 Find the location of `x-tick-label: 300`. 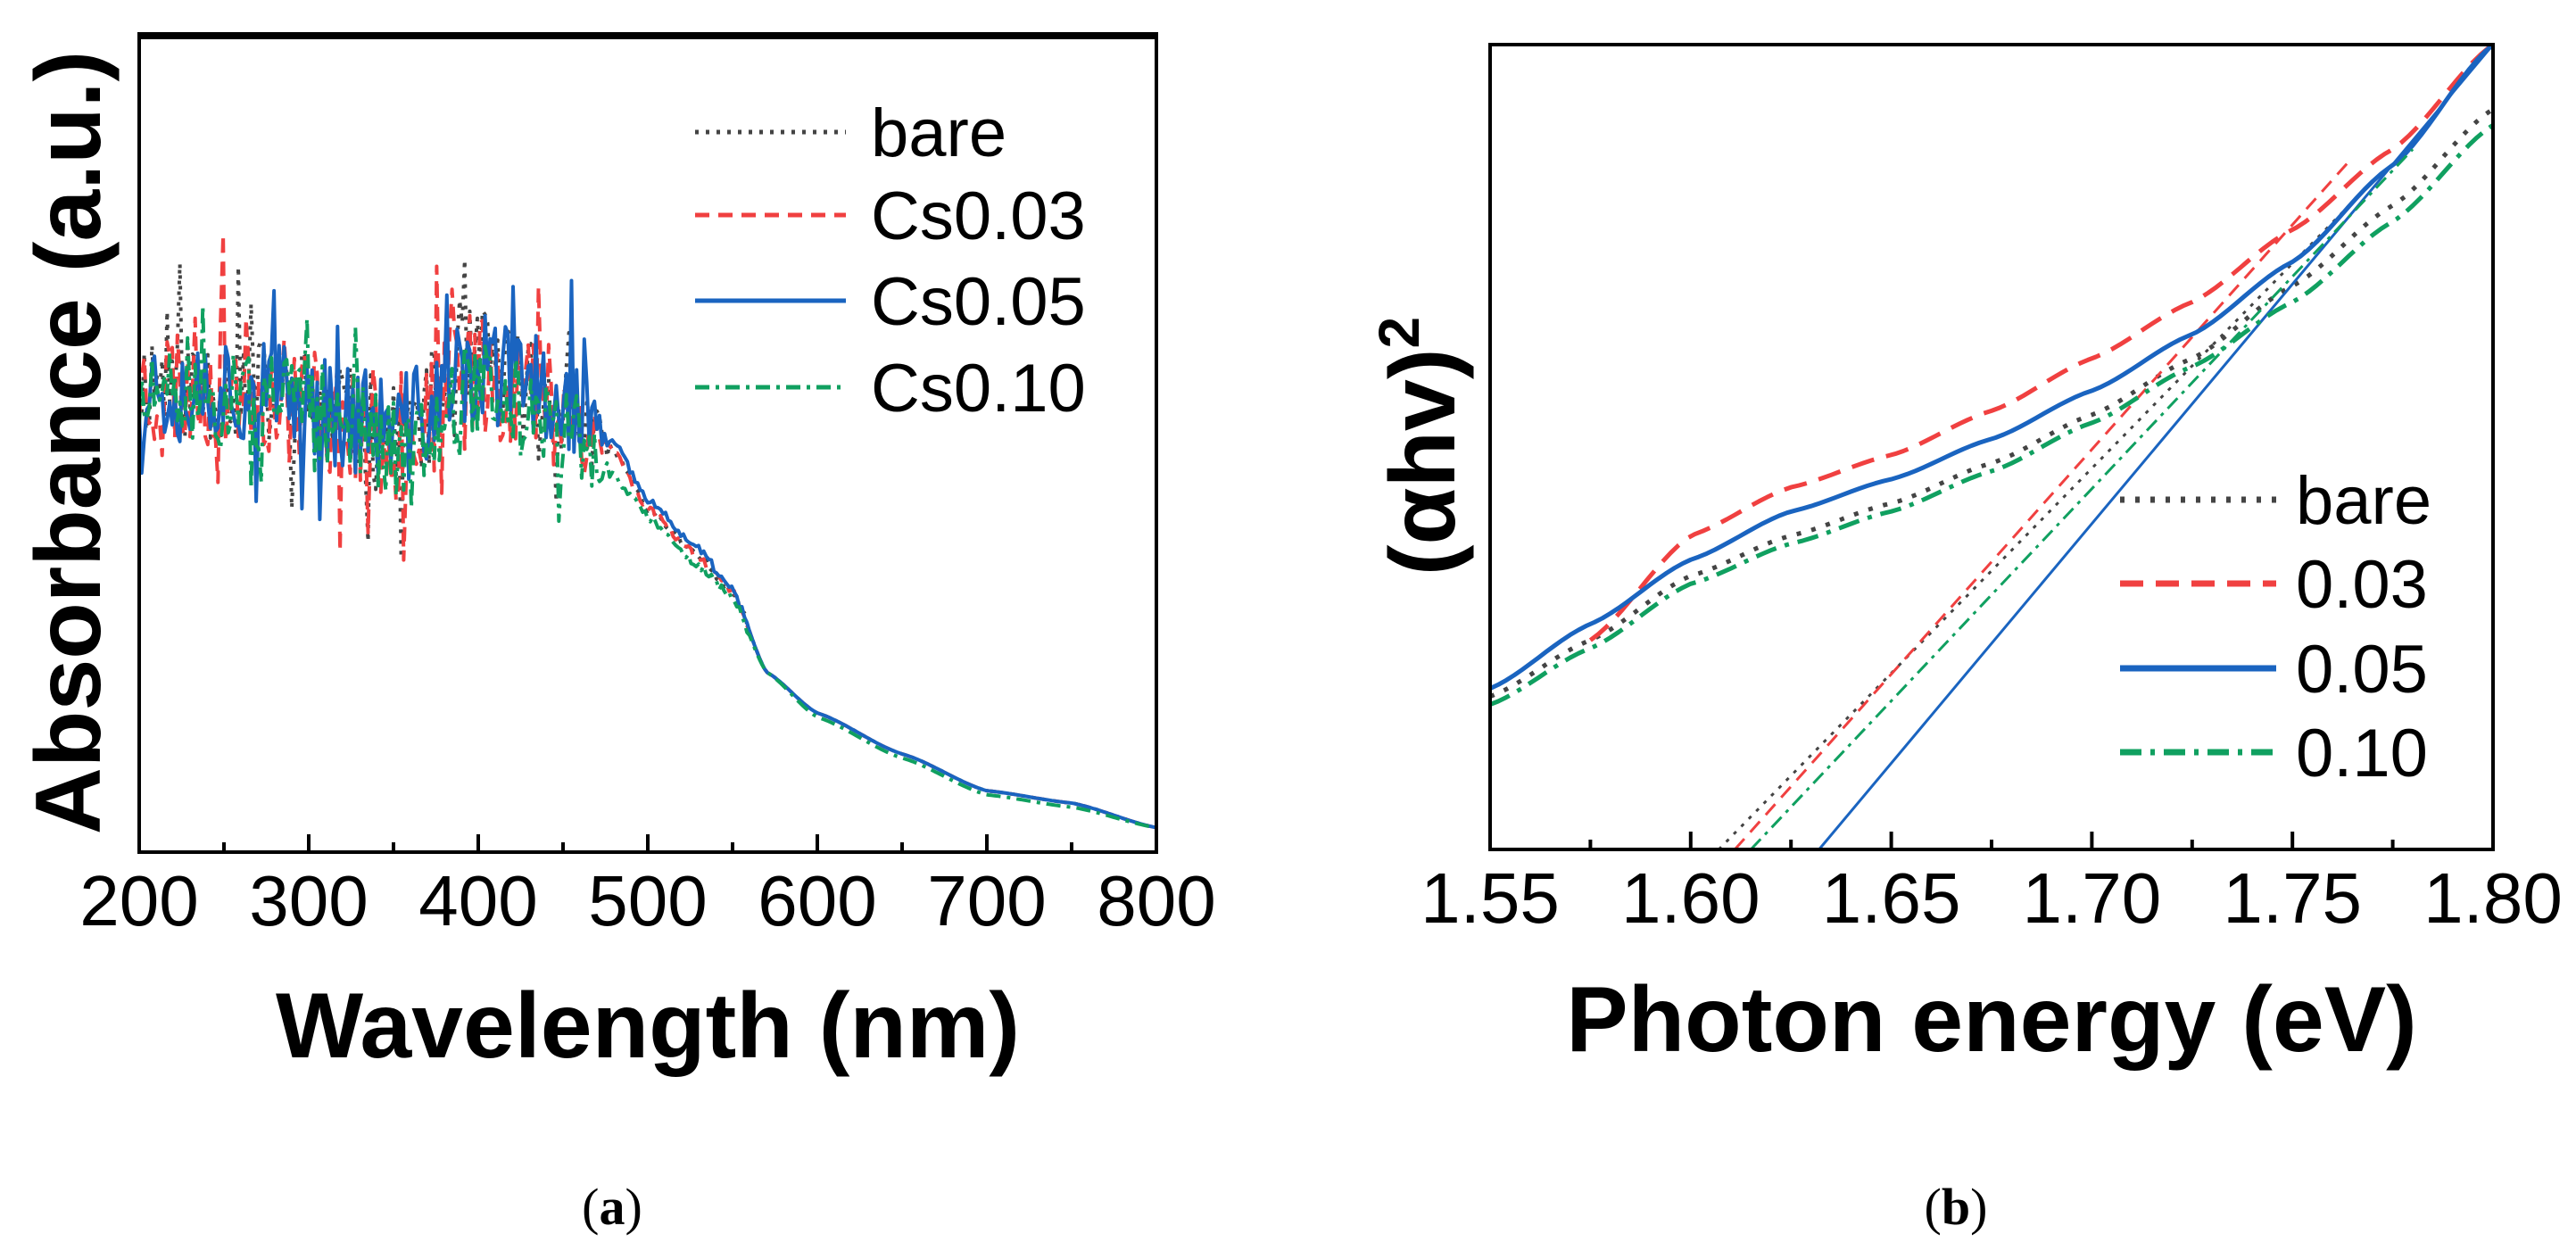

x-tick-label: 300 is located at coordinates (308, 901).